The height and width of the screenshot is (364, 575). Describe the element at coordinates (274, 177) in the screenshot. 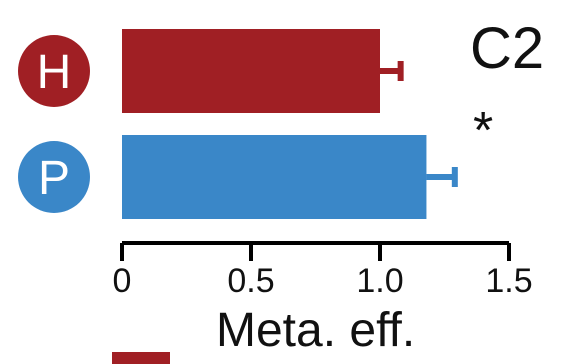

I see `bar-p` at that location.